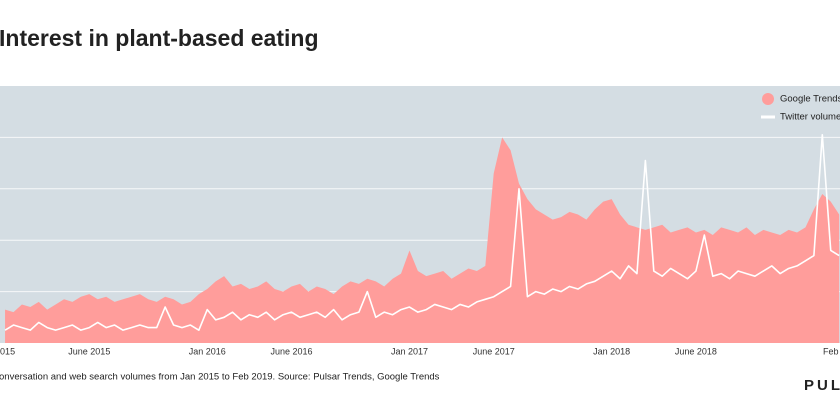 This screenshot has width=840, height=400. I want to click on x-tick-label: Jan 2016, so click(207, 351).